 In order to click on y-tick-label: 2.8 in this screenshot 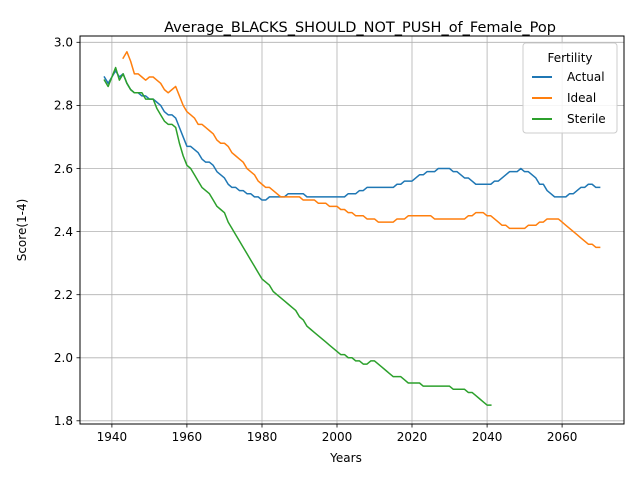, I will do `click(63, 106)`.